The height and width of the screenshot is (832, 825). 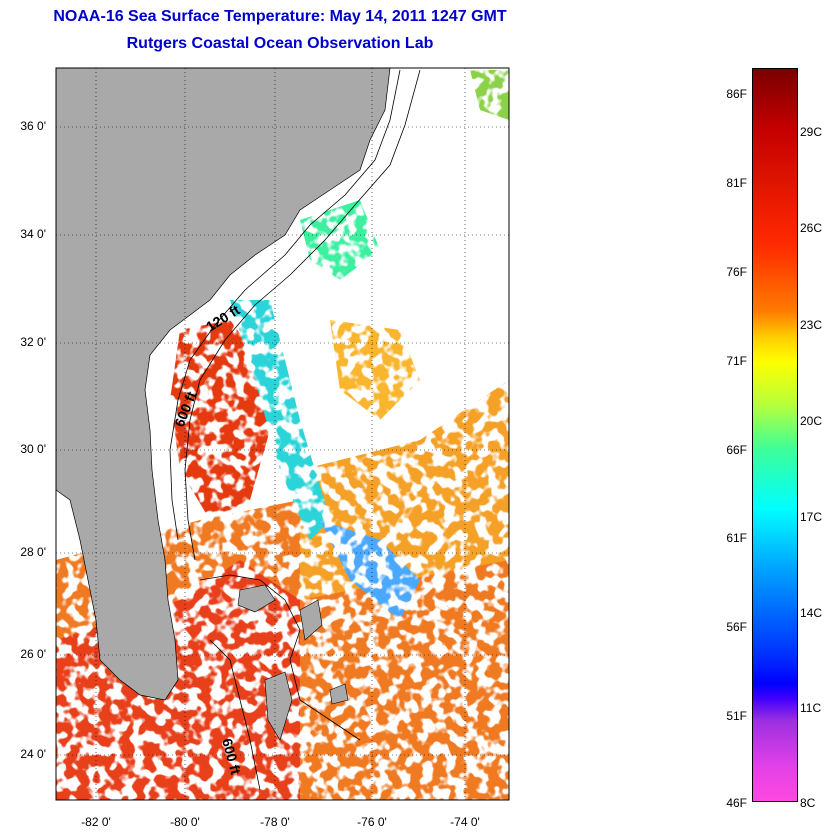 What do you see at coordinates (736, 94) in the screenshot?
I see `fahrenheit-label: 86F` at bounding box center [736, 94].